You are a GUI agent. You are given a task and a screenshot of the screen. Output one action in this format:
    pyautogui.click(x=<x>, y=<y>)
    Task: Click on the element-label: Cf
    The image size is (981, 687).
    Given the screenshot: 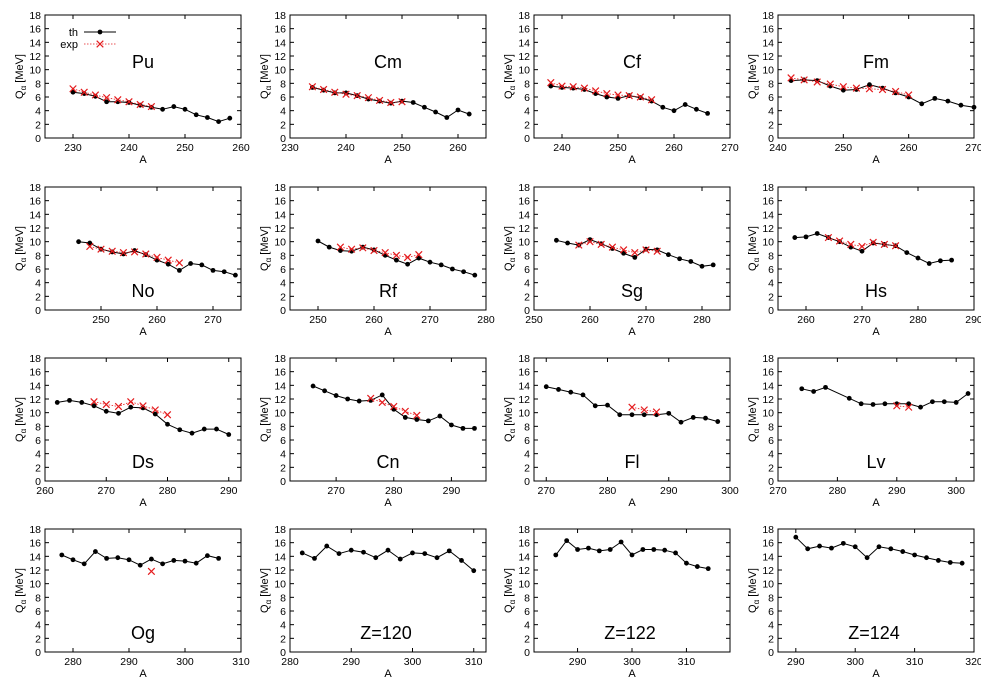 What is the action you would take?
    pyautogui.click(x=632, y=62)
    